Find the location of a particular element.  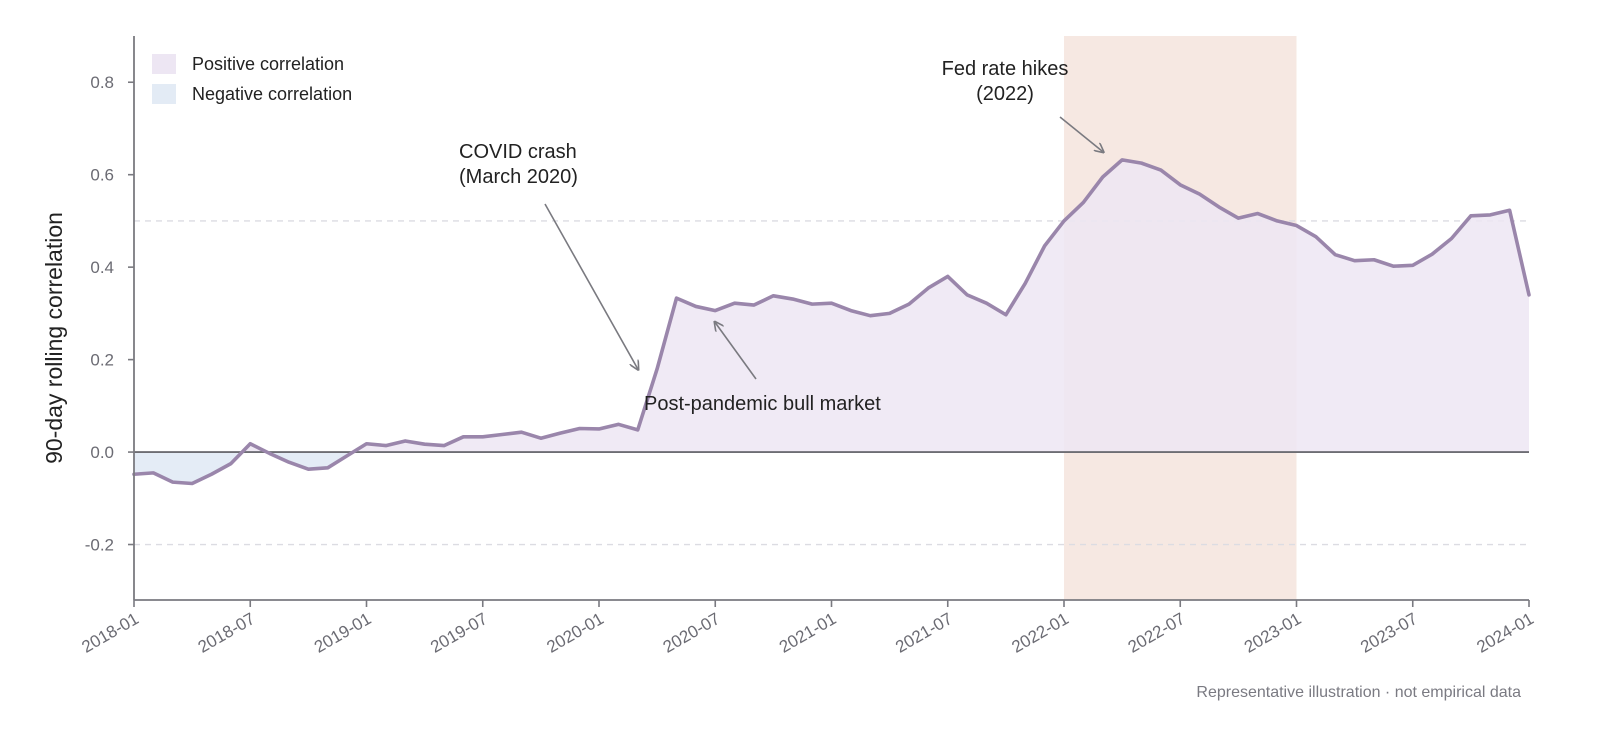

x-tick-label: 2020-01 is located at coordinates (575, 633).